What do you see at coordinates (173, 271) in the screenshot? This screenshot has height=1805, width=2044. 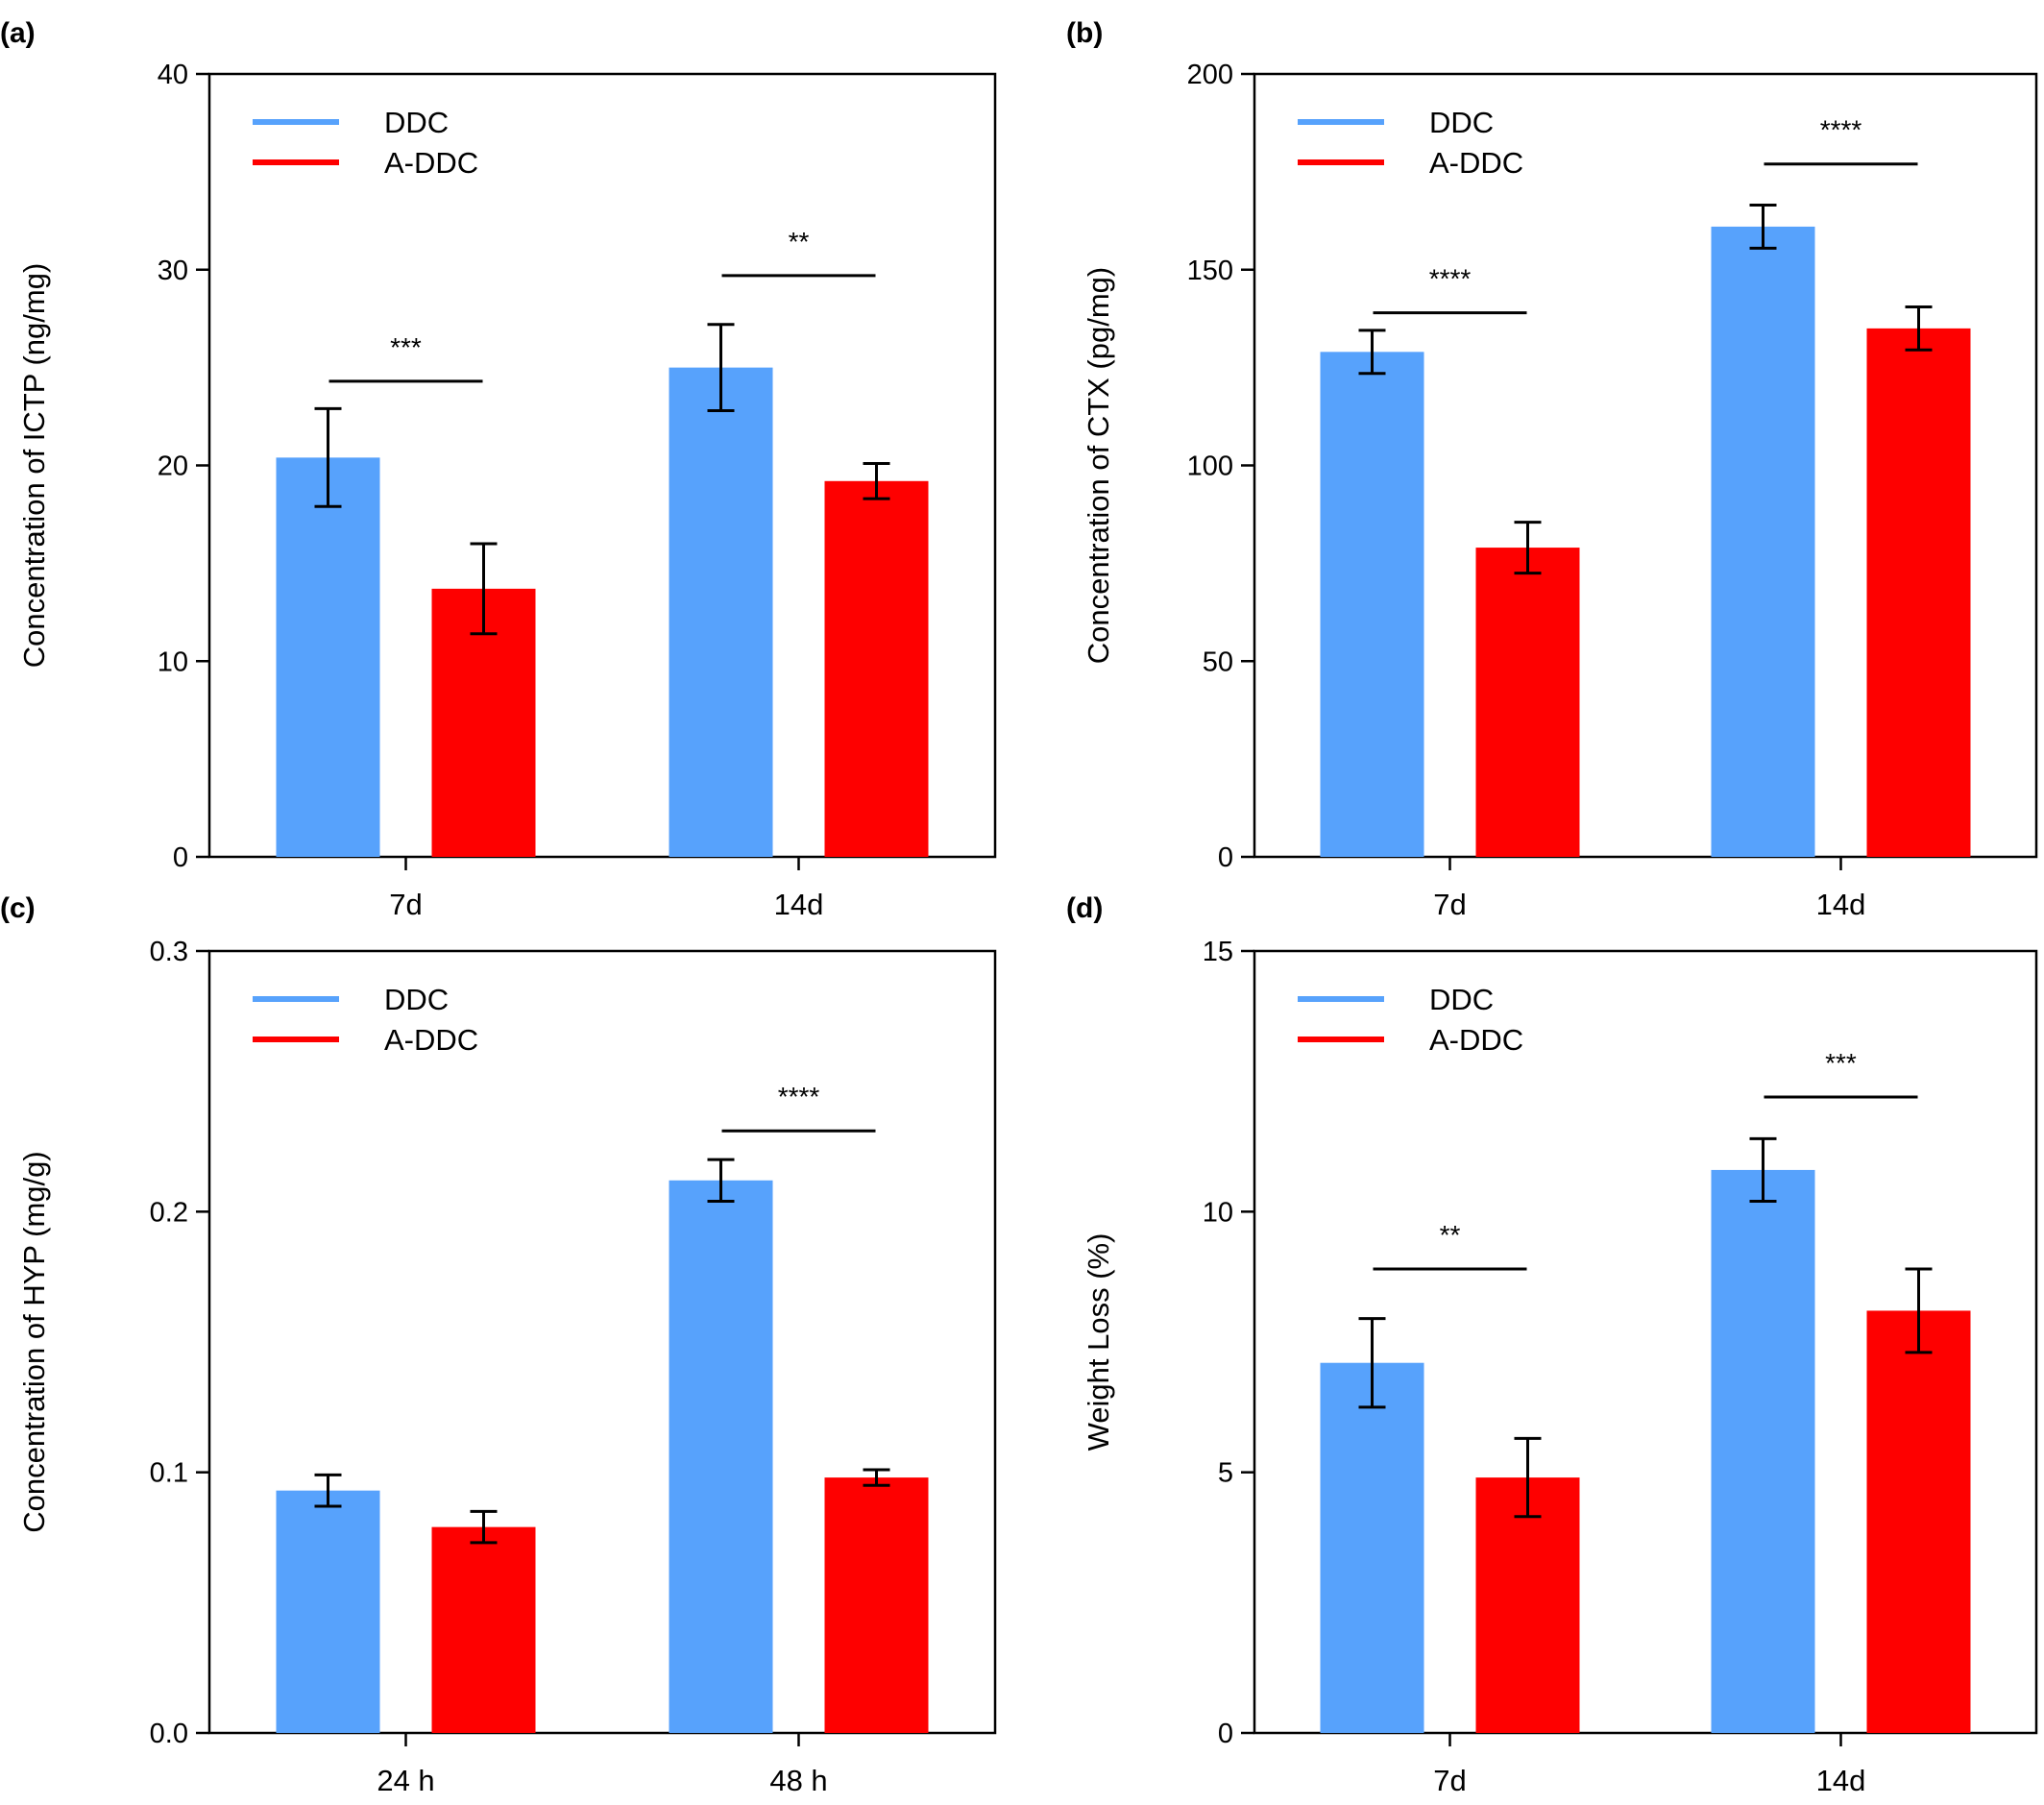 I see `y-tick-label: 30` at bounding box center [173, 271].